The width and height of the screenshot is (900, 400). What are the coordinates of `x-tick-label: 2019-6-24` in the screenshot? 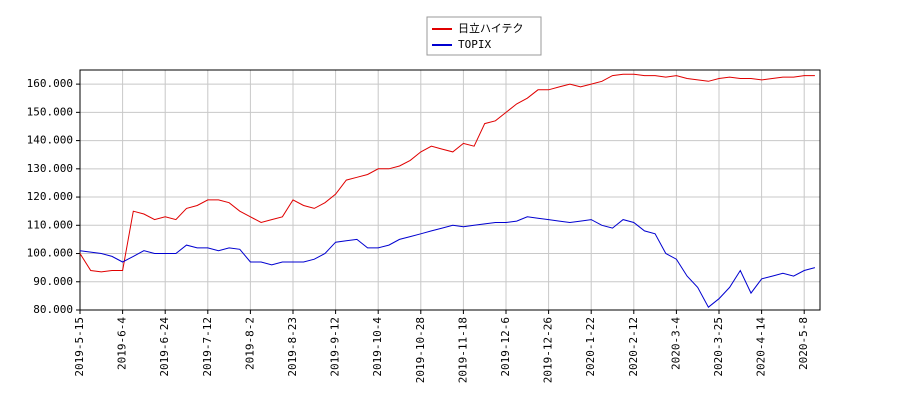 It's located at (164, 347).